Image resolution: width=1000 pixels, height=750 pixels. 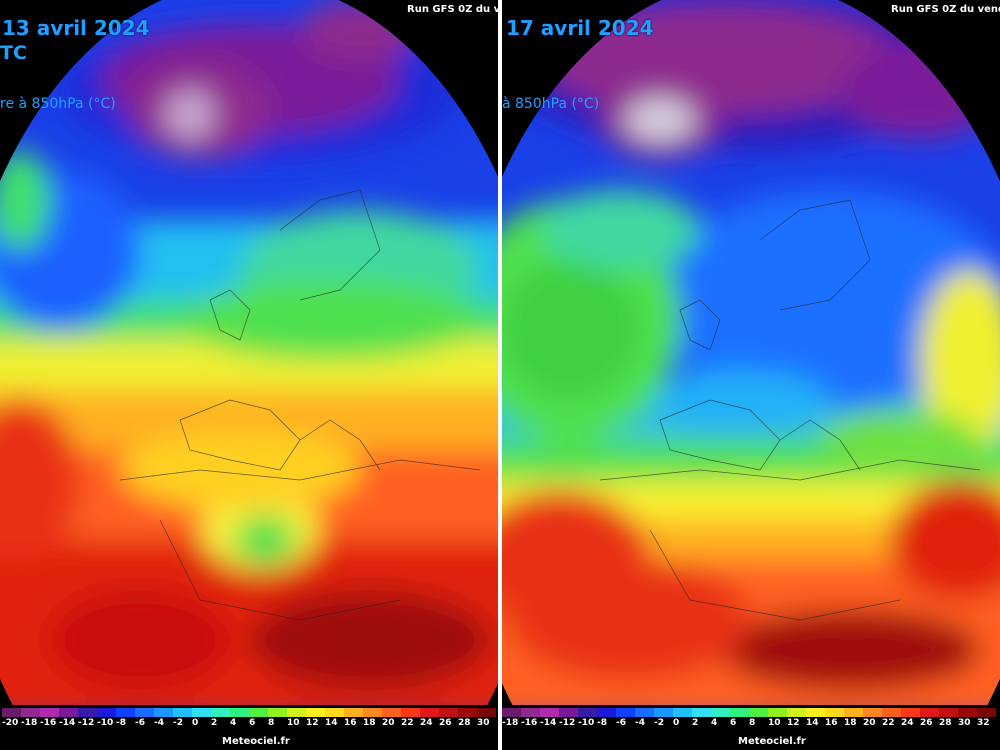 I want to click on legend-tick-label: -20, so click(x=10, y=723).